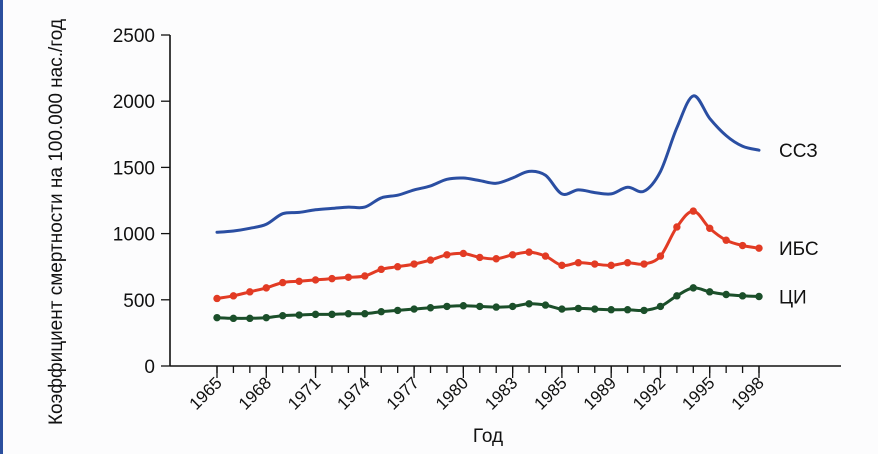 The image size is (878, 454). Describe the element at coordinates (134, 168) in the screenshot. I see `y-tick-label: 1500` at that location.